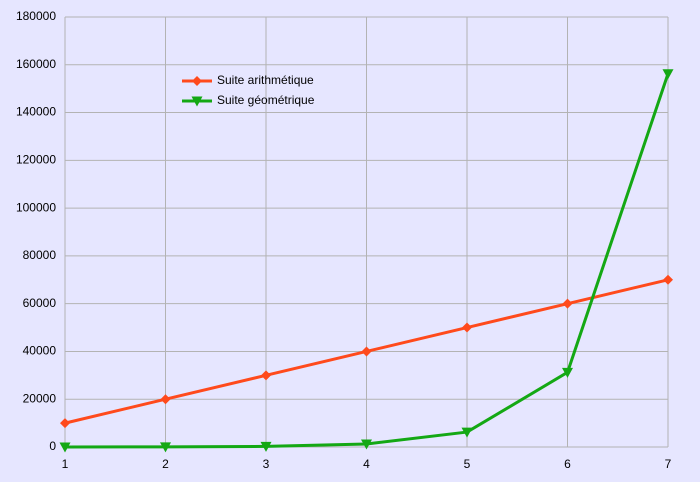  What do you see at coordinates (36, 16) in the screenshot?
I see `y-tick-label: 180000` at bounding box center [36, 16].